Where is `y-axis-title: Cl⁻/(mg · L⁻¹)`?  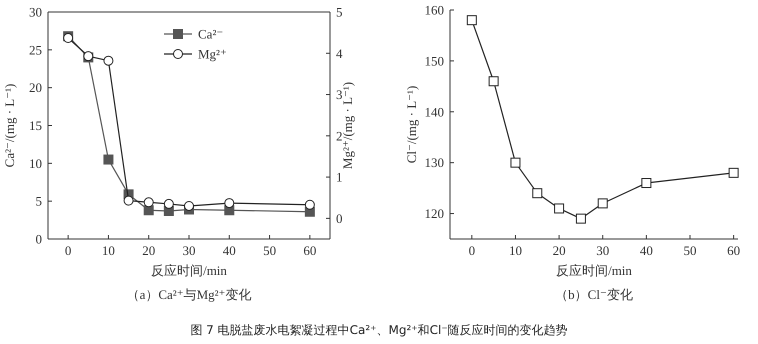
y-axis-title: Cl⁻/(mg · L⁻¹) is located at coordinates (411, 125).